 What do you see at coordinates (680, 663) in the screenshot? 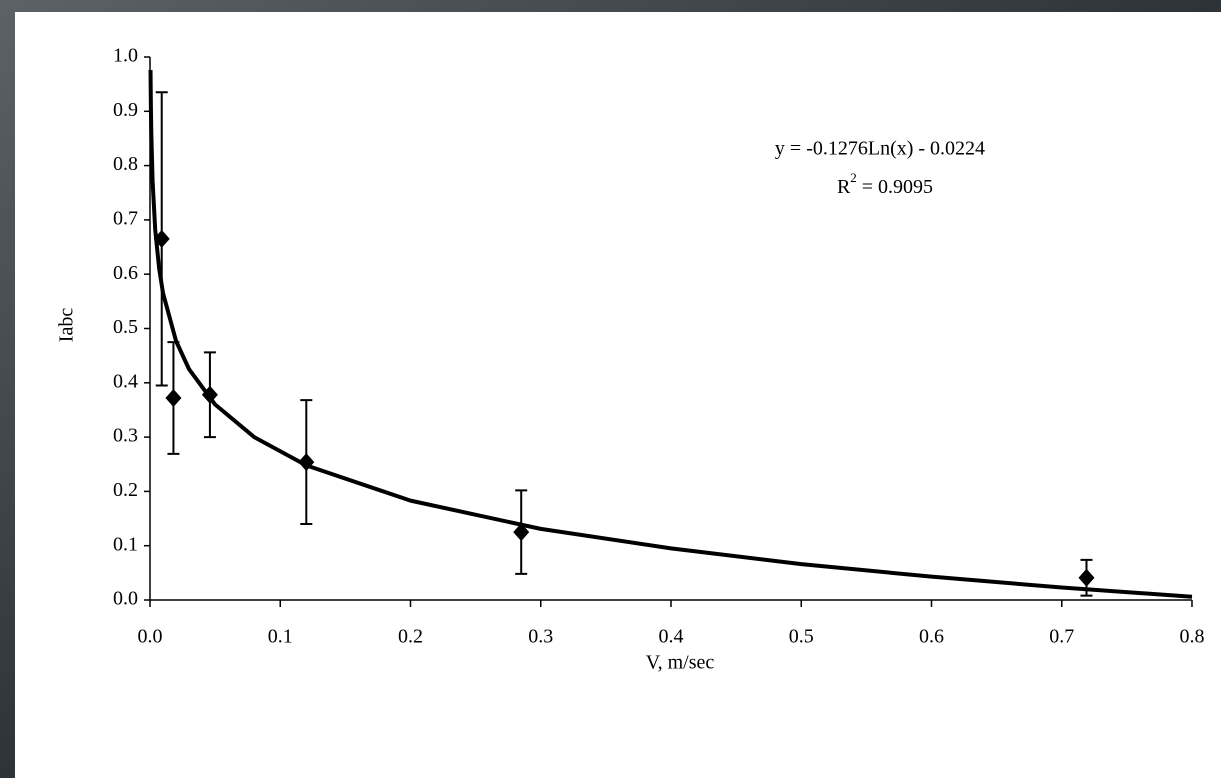
I see `x-axis-title: V, m/sec` at bounding box center [680, 663].